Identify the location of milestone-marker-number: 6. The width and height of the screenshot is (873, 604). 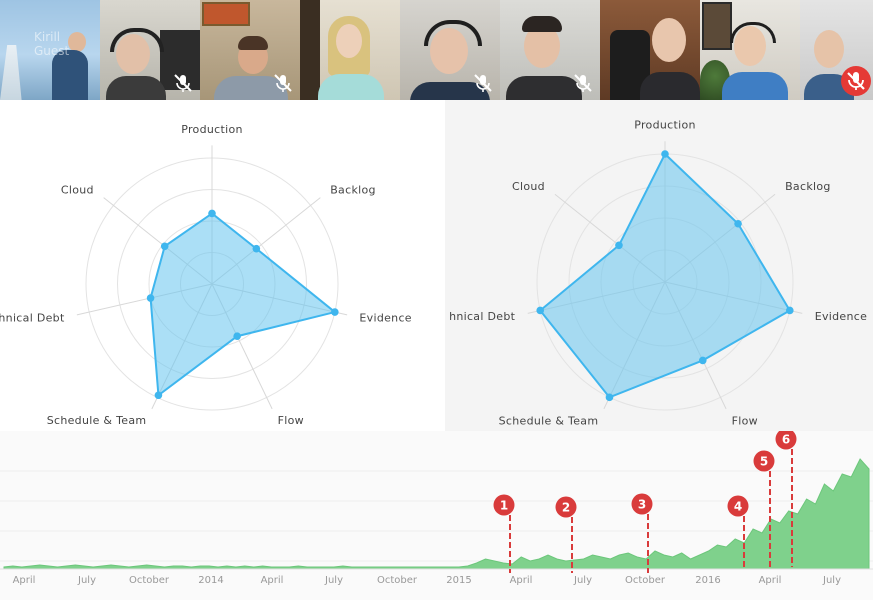
(786, 440).